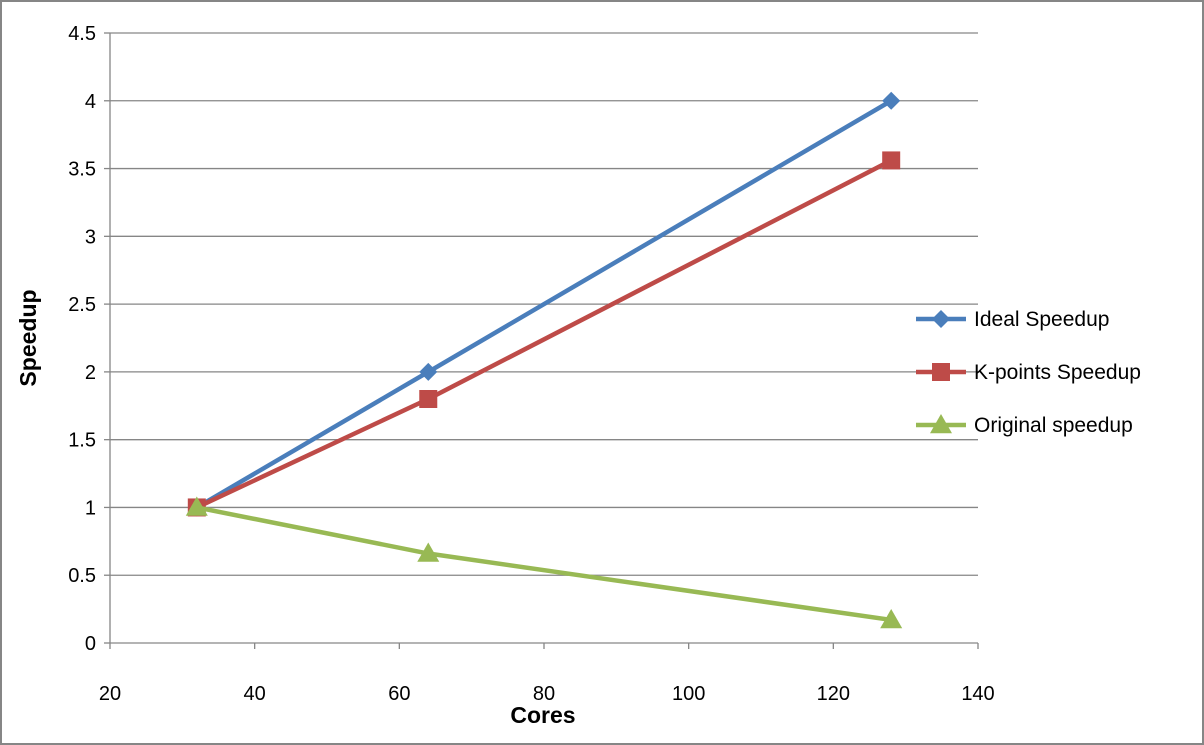 This screenshot has width=1204, height=745. I want to click on series-line, so click(544, 564).